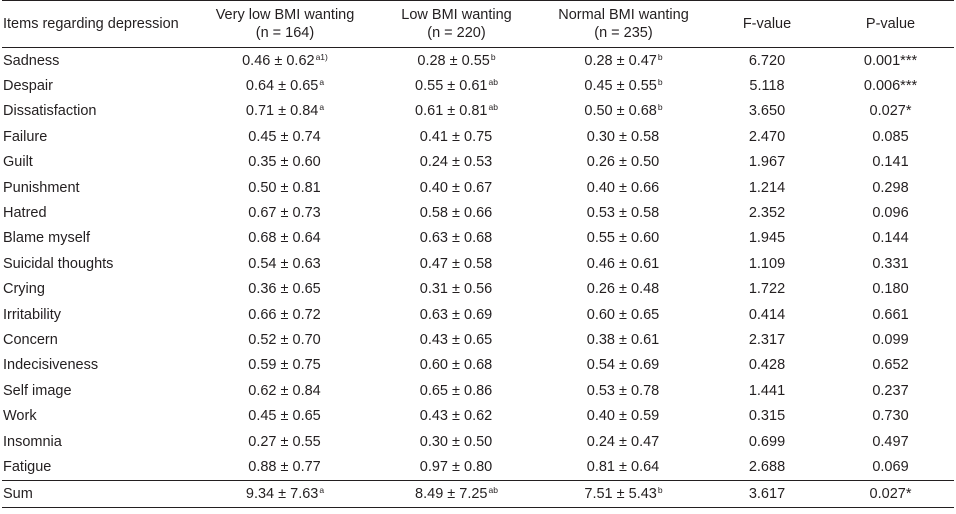  Describe the element at coordinates (623, 289) in the screenshot. I see `mean-sd-cell: 0.26 ± 0.48` at that location.